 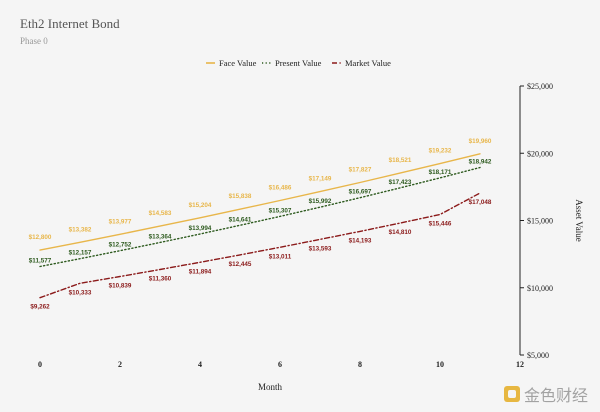 I want to click on data-label: $15,992, so click(x=320, y=201).